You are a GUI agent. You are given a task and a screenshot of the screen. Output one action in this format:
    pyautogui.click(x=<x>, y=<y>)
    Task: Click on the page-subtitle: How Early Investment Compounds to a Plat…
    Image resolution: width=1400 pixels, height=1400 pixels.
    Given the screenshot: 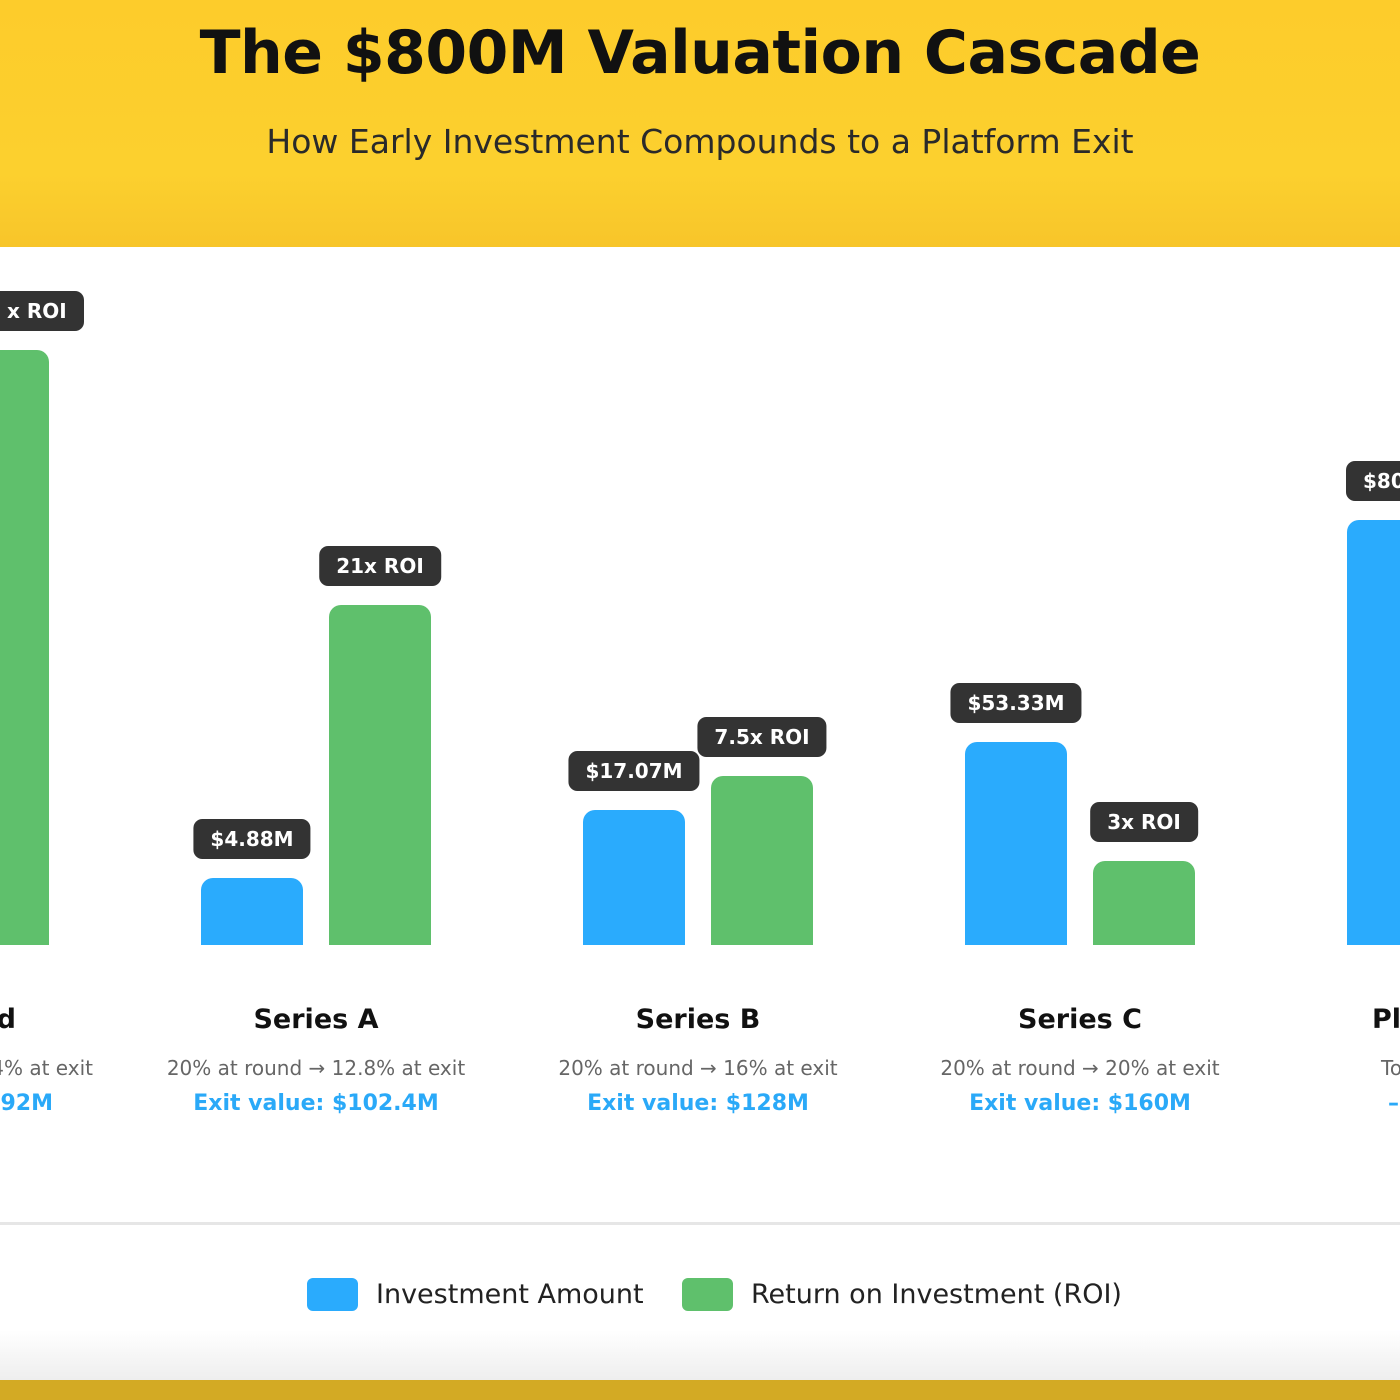 What is the action you would take?
    pyautogui.click(x=700, y=141)
    